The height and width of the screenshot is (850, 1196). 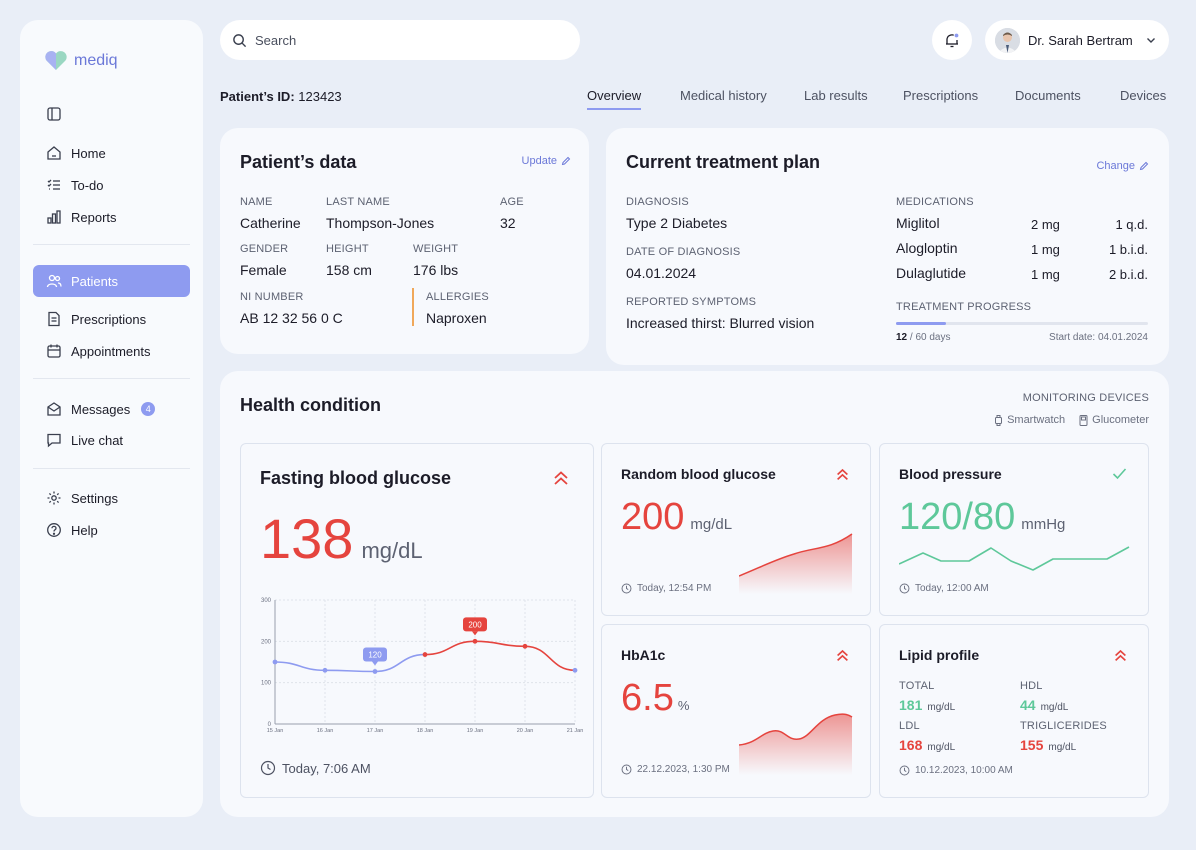 What do you see at coordinates (941, 707) in the screenshot?
I see `total-unit: mg/dL` at bounding box center [941, 707].